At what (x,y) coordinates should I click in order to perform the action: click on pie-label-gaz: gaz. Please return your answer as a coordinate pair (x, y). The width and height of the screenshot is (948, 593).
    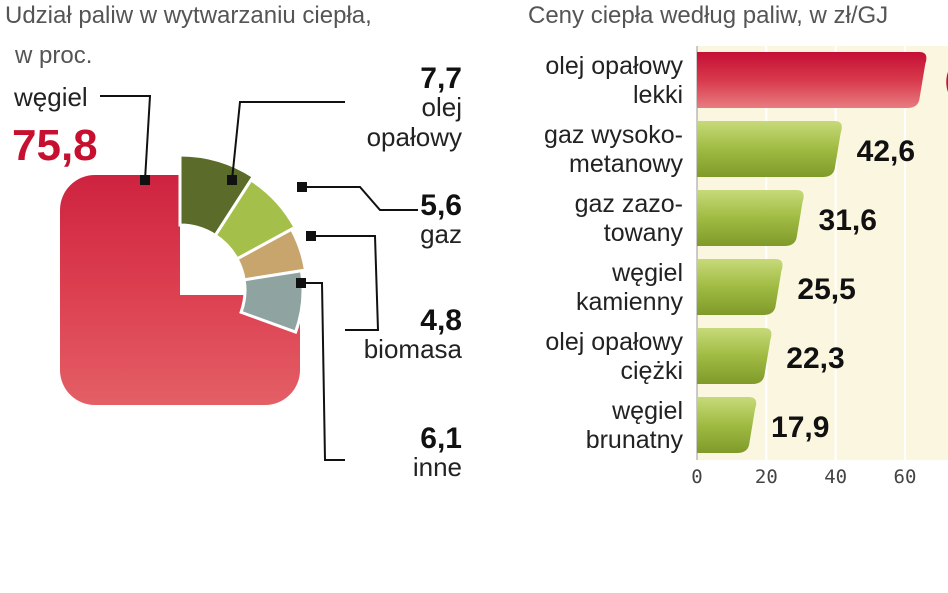
    Looking at the image, I should click on (441, 234).